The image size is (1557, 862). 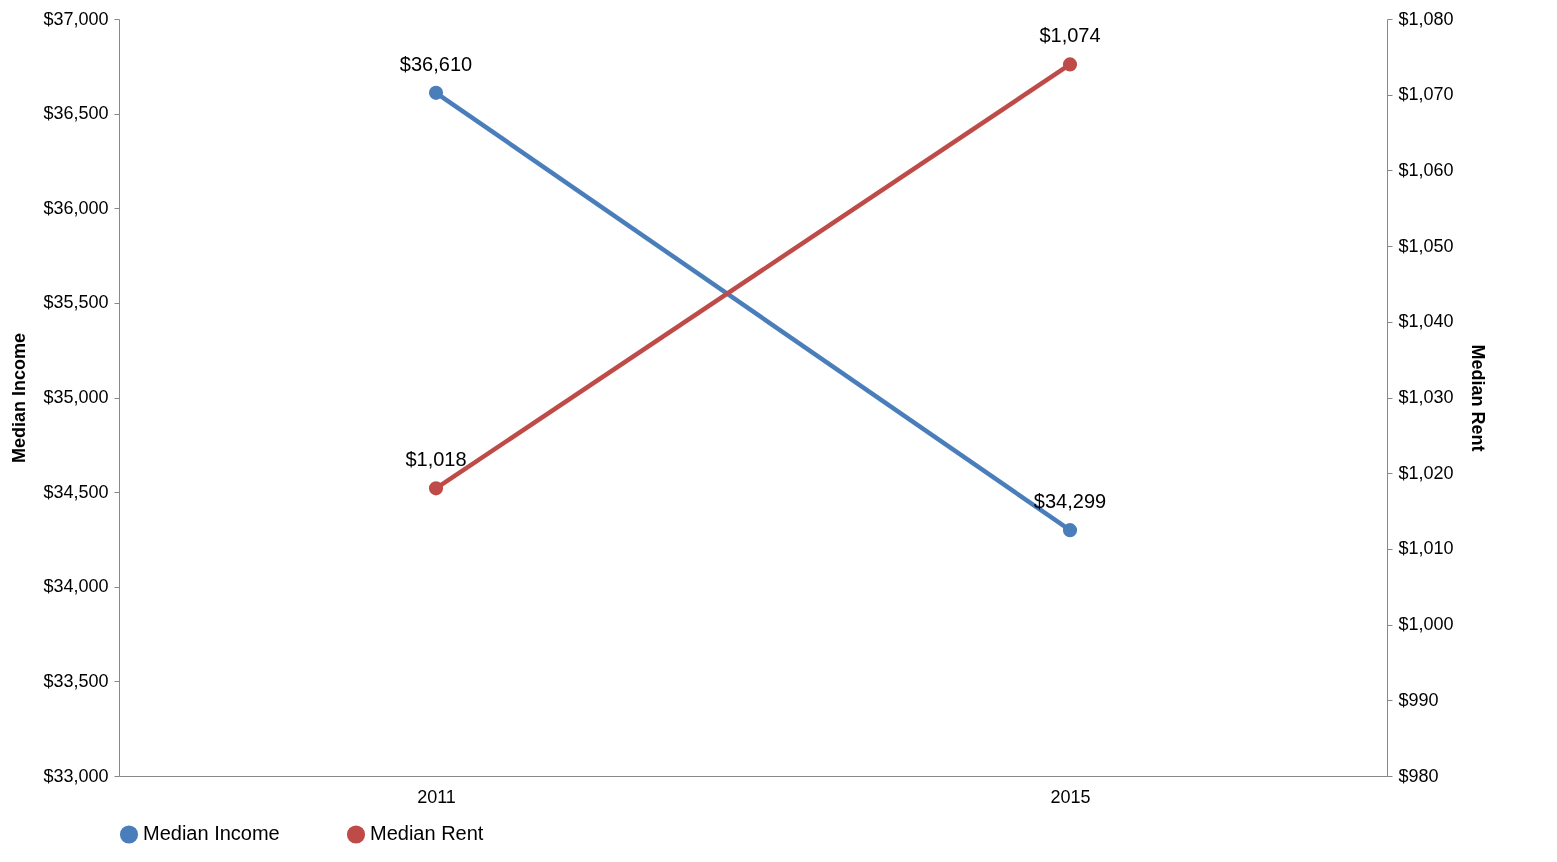 I want to click on y2-tick-label: $1,060, so click(x=1426, y=169).